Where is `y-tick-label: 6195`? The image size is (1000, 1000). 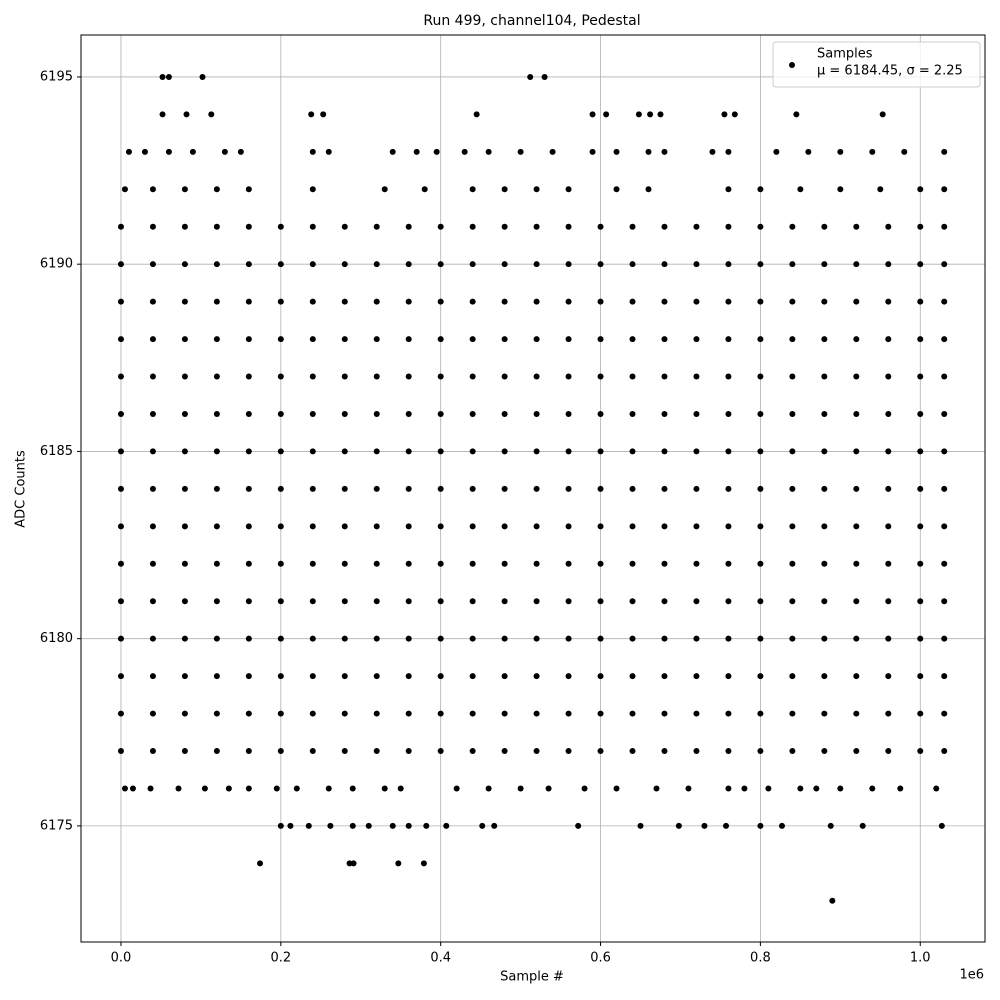
y-tick-label: 6195 is located at coordinates (56, 76).